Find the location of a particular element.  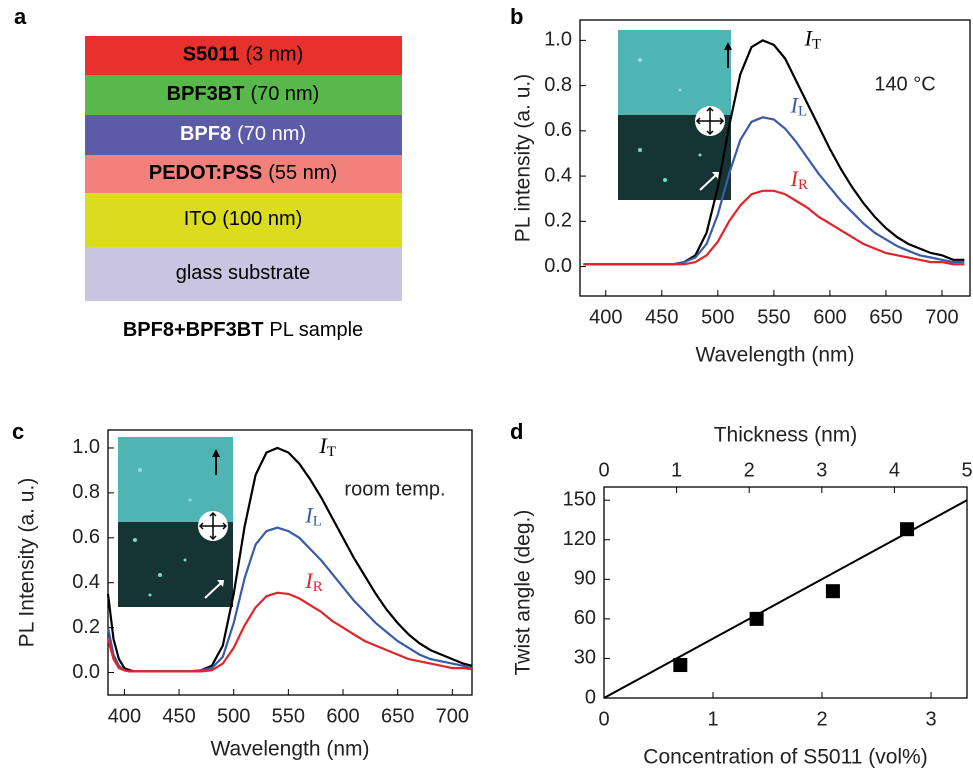

x2-tick-label: 3 is located at coordinates (821, 470).